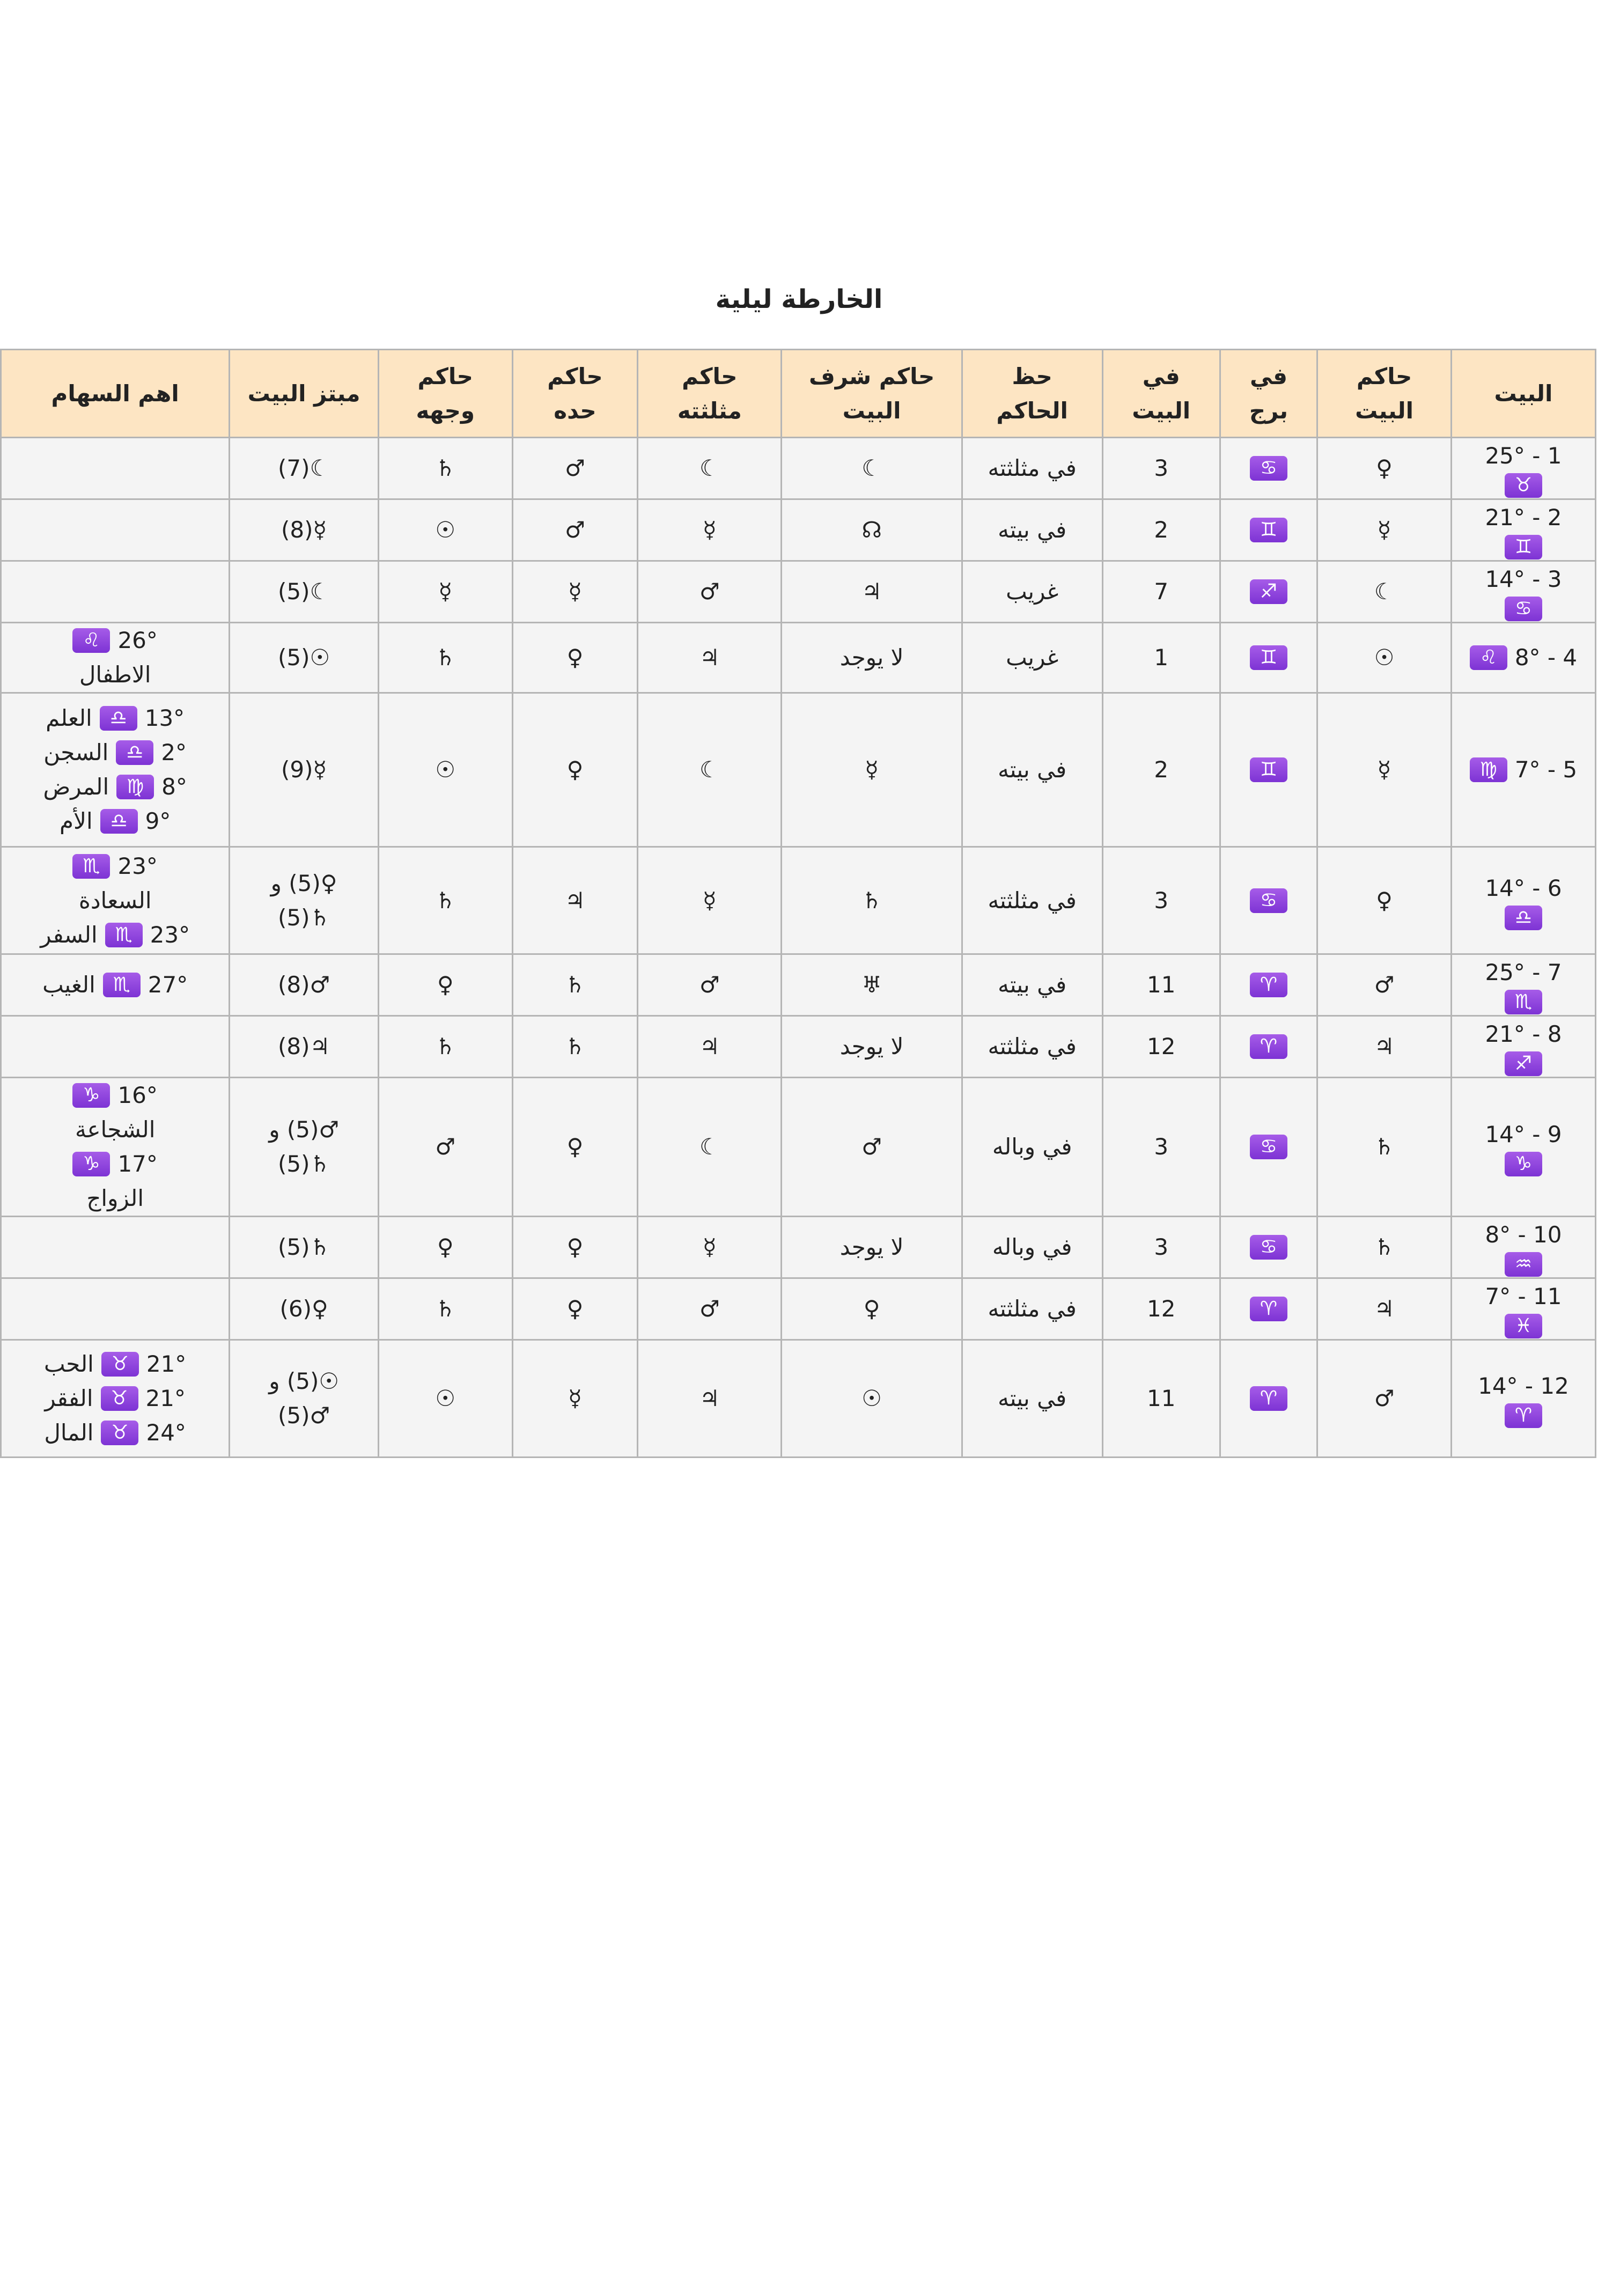  I want to click on cell-line: 27° ♏ الغيب, so click(115, 985).